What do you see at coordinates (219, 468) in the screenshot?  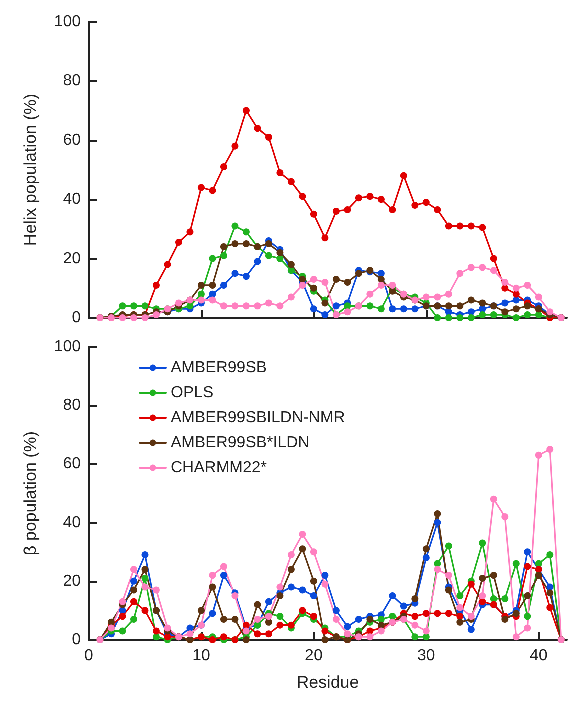 I see `legend-label: CHARMM22*` at bounding box center [219, 468].